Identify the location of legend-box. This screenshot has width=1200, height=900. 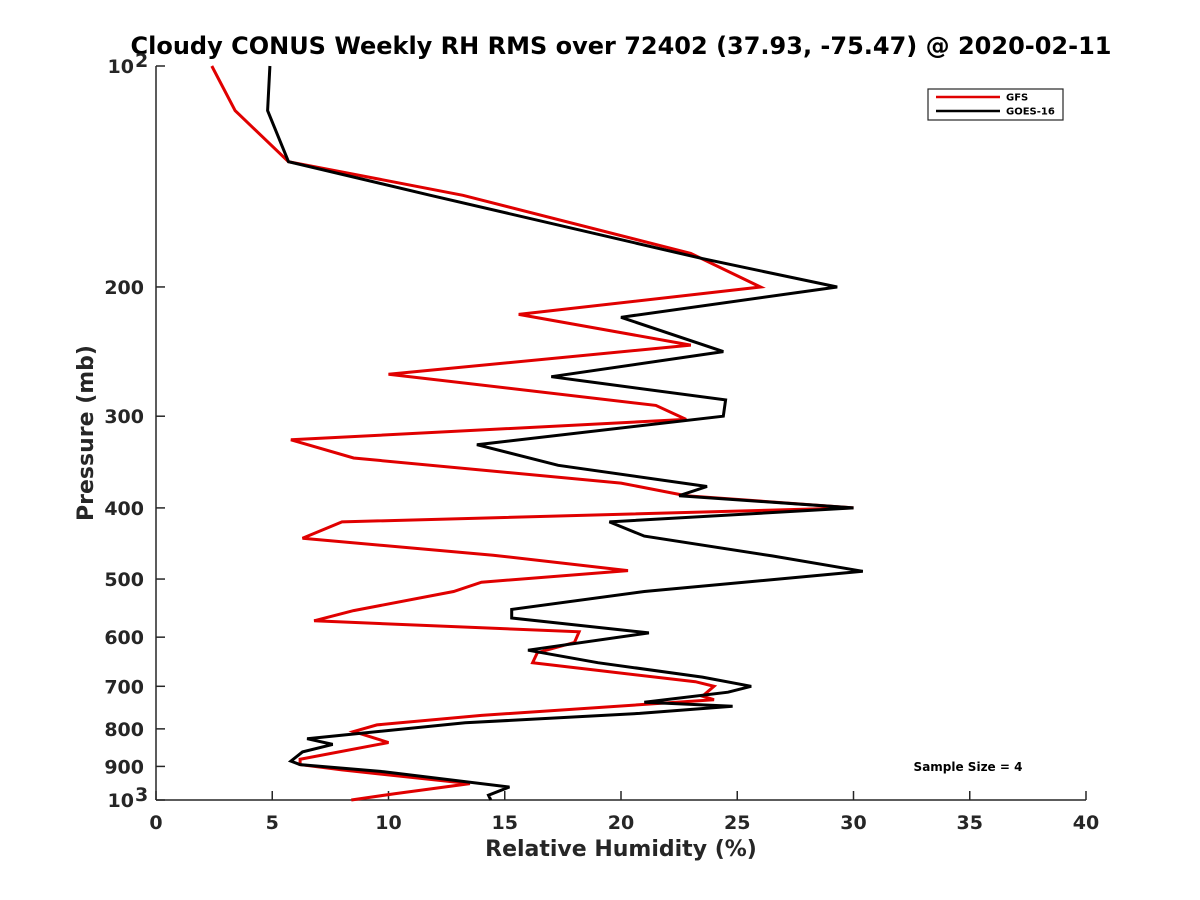
(995, 104).